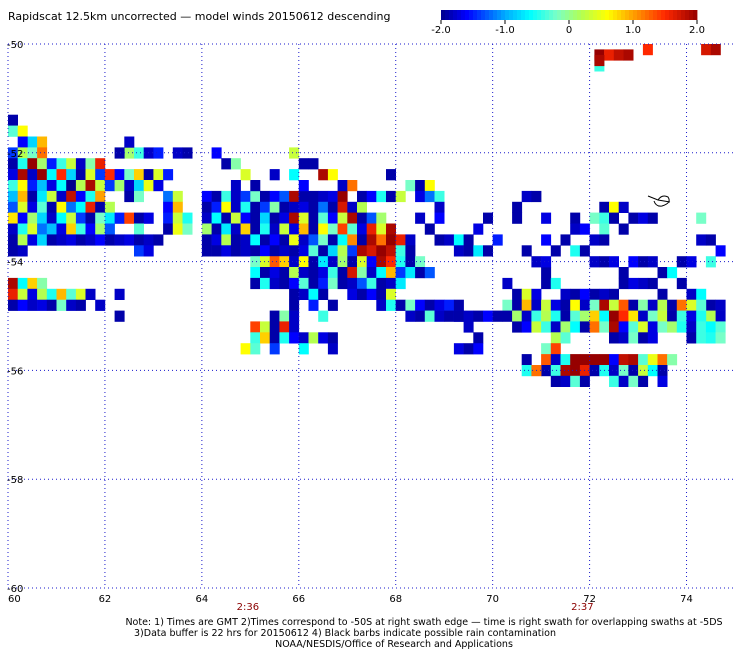 This screenshot has width=740, height=654. What do you see at coordinates (395, 599) in the screenshot?
I see `x-tick-label: 68` at bounding box center [395, 599].